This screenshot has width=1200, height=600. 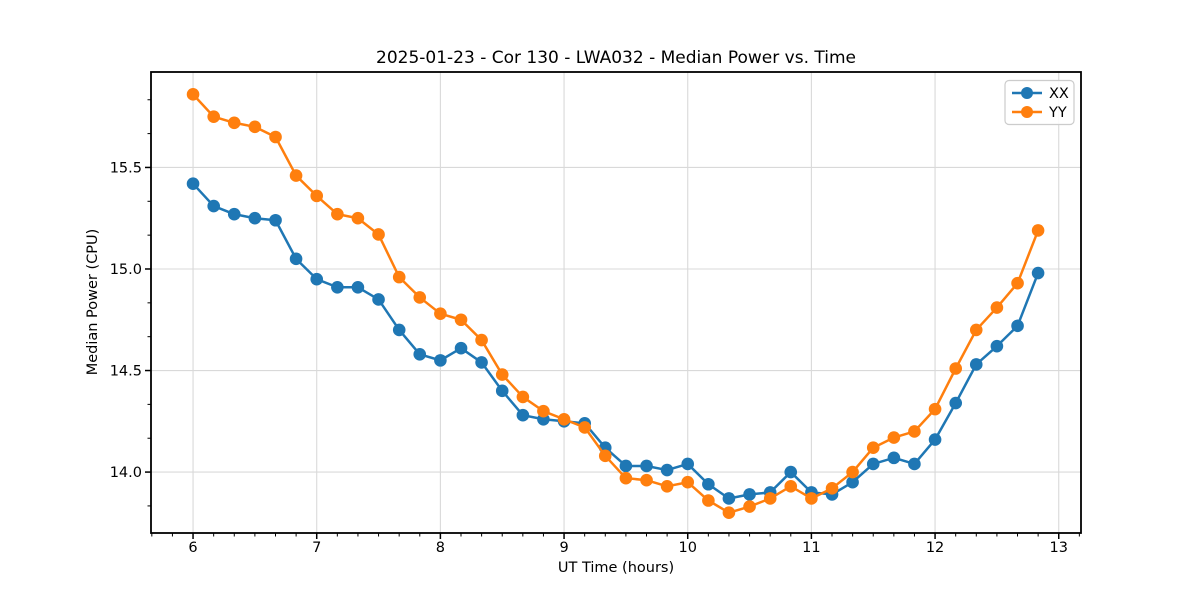 I want to click on x-tick-label: 12, so click(x=935, y=548).